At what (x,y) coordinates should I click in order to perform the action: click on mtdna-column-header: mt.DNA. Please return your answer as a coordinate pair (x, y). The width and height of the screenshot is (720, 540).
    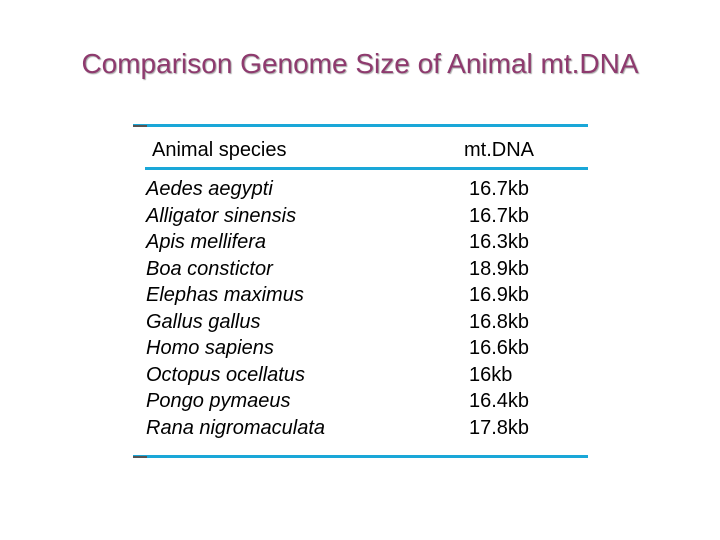
    Looking at the image, I should click on (499, 150).